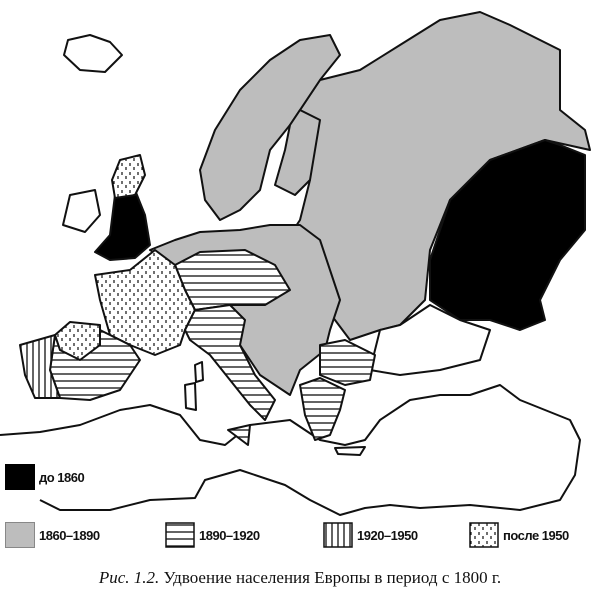  I want to click on island-corsica, so click(199, 372).